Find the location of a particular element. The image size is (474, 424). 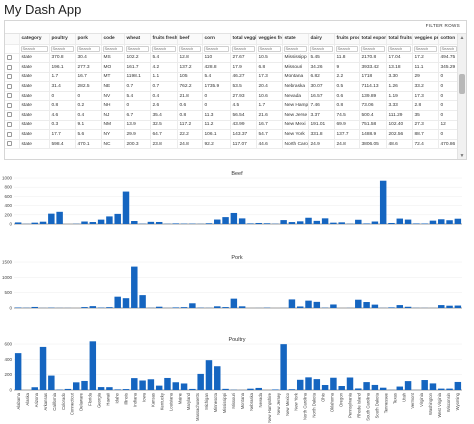

table-cell: 102.2 is located at coordinates (137, 58).